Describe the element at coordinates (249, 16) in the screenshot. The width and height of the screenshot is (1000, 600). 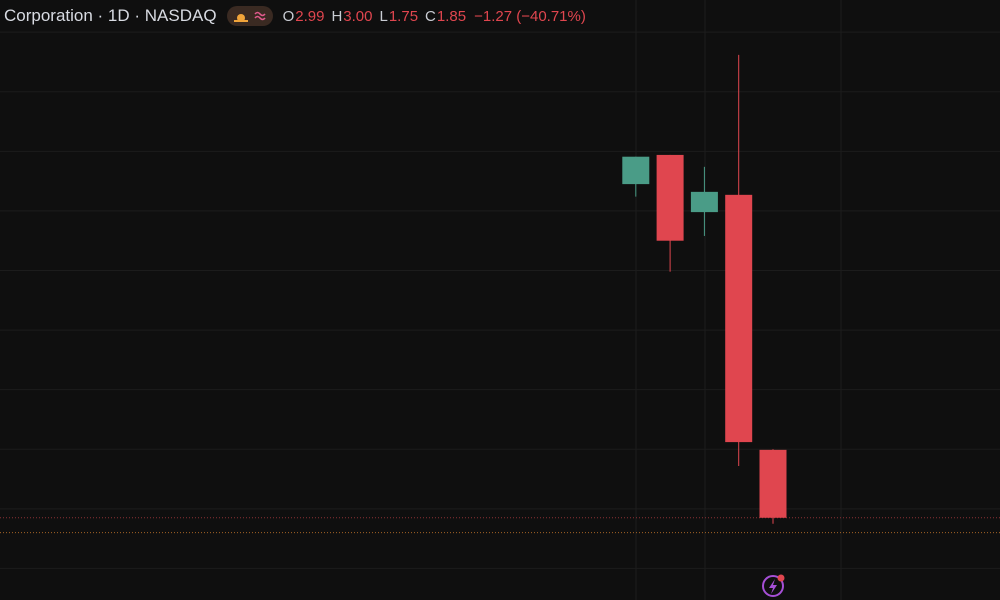
I see `session-icons` at that location.